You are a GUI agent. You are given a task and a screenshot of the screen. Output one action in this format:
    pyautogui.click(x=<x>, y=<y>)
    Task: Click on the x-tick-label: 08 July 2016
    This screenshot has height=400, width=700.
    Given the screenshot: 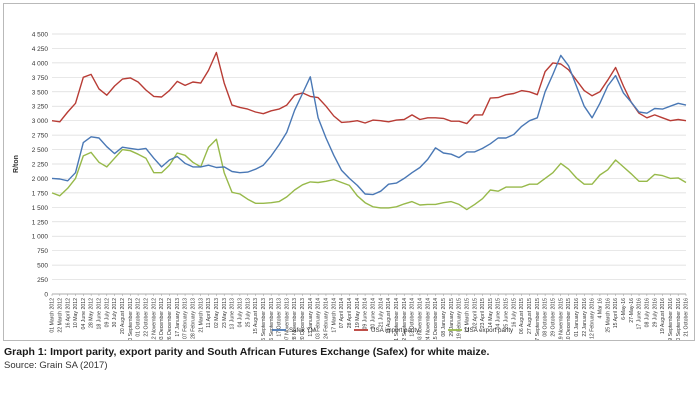 What is the action you would take?
    pyautogui.click(x=647, y=313)
    